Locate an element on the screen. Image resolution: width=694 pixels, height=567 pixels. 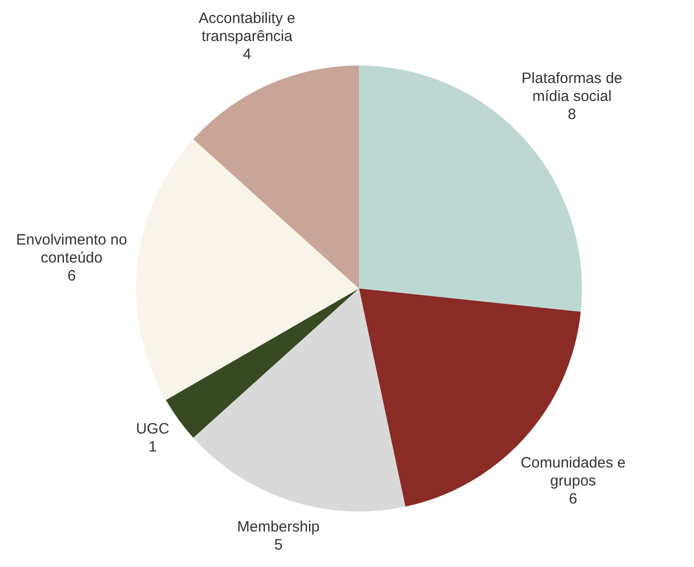
slice-label: Membership is located at coordinates (278, 527).